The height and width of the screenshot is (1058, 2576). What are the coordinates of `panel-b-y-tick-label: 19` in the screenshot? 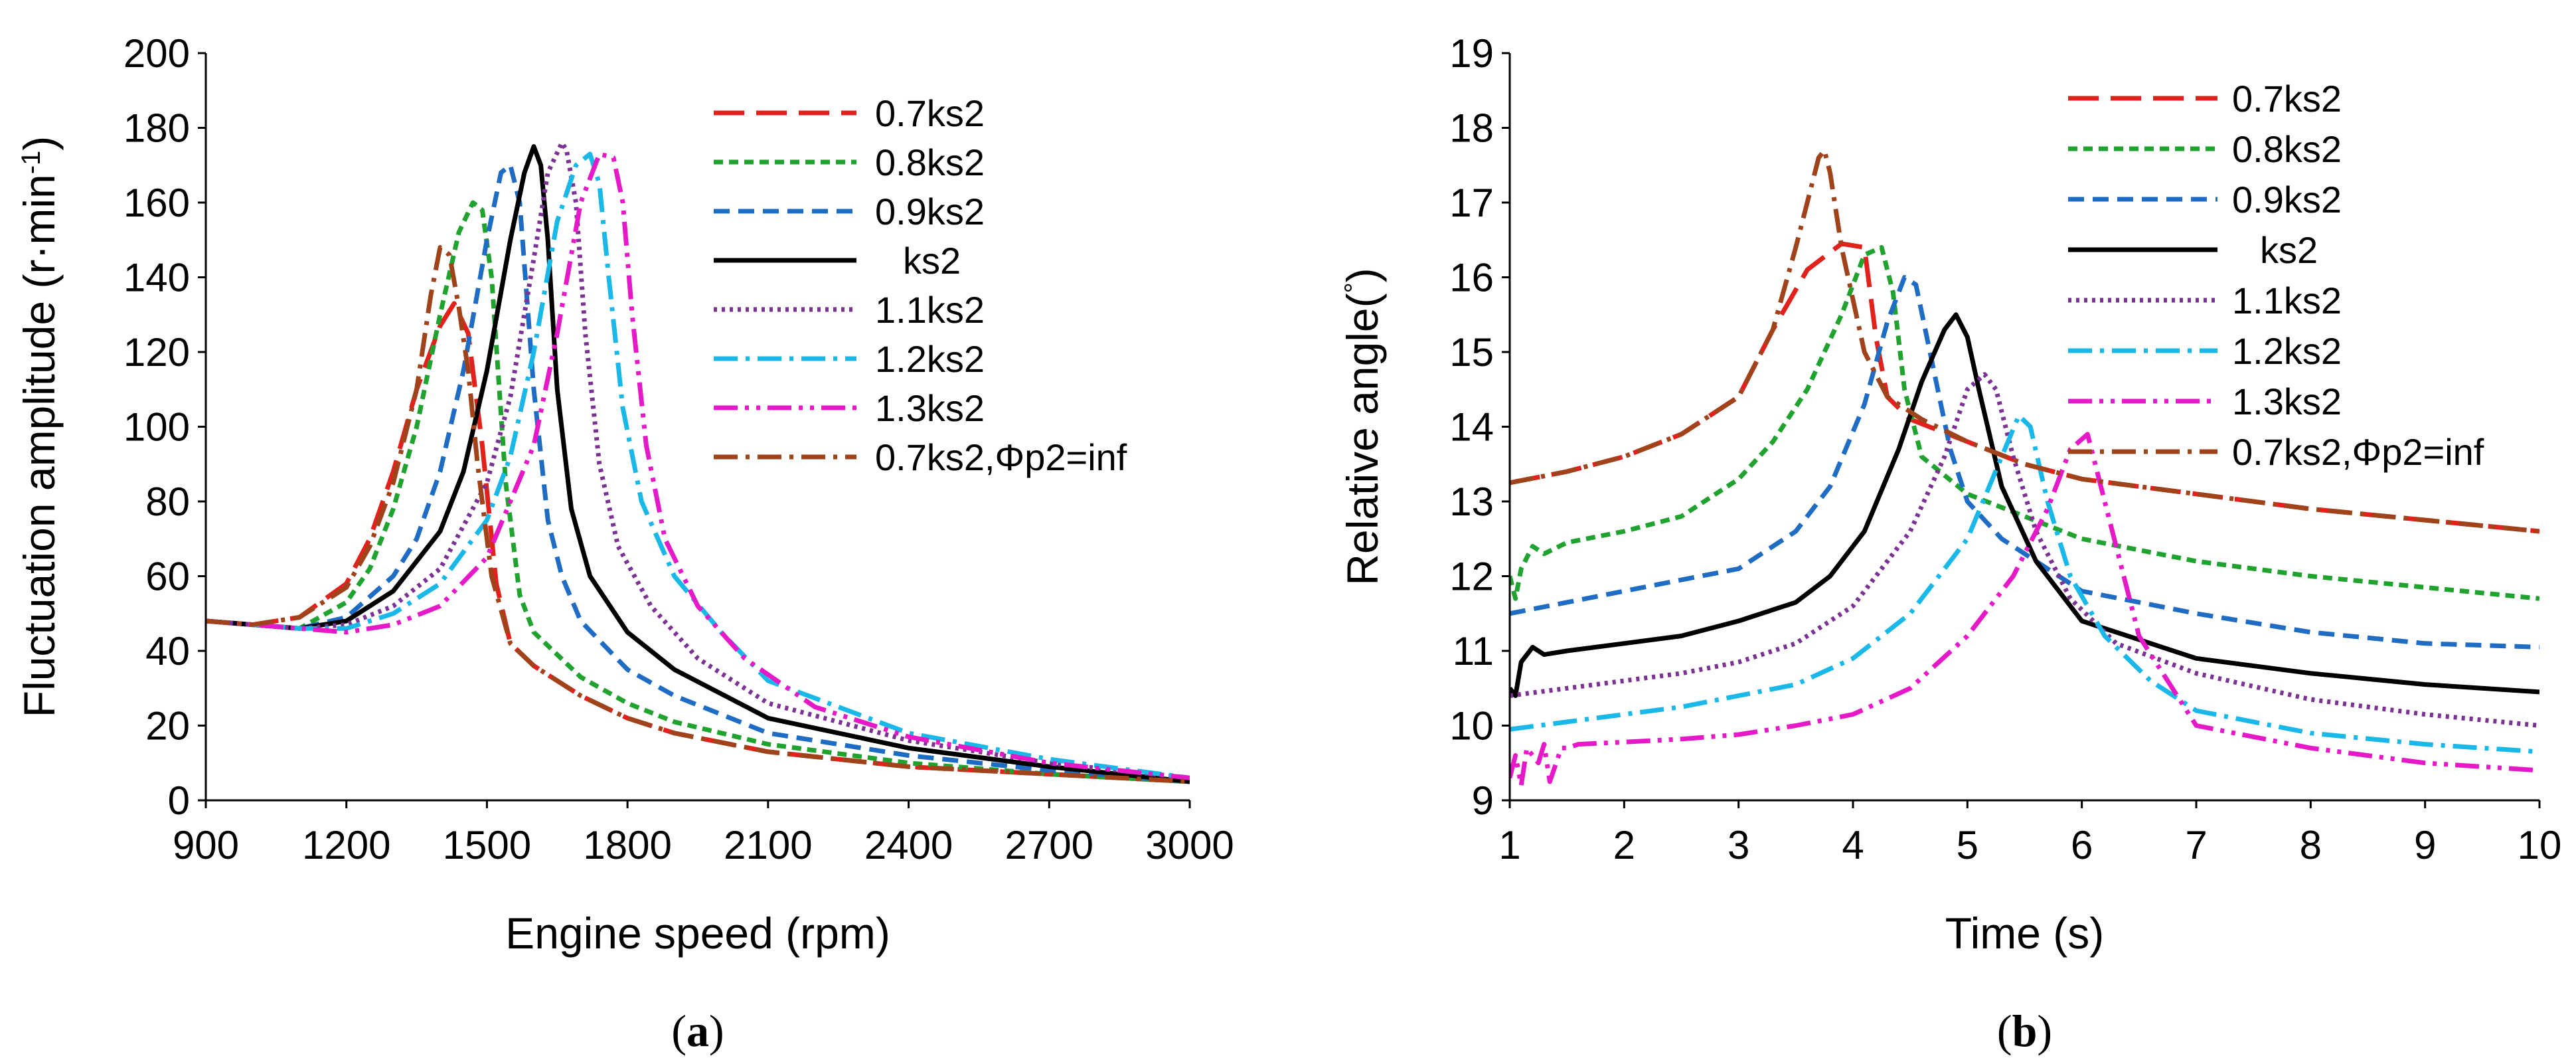 It's located at (1471, 53).